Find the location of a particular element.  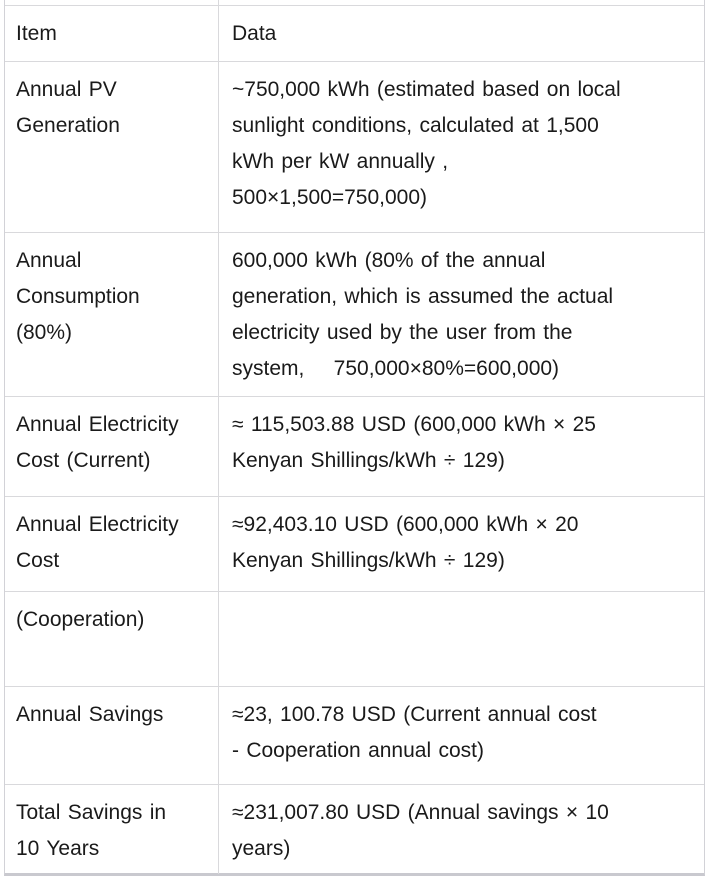

cropped-row-data-cell is located at coordinates (461, 3).